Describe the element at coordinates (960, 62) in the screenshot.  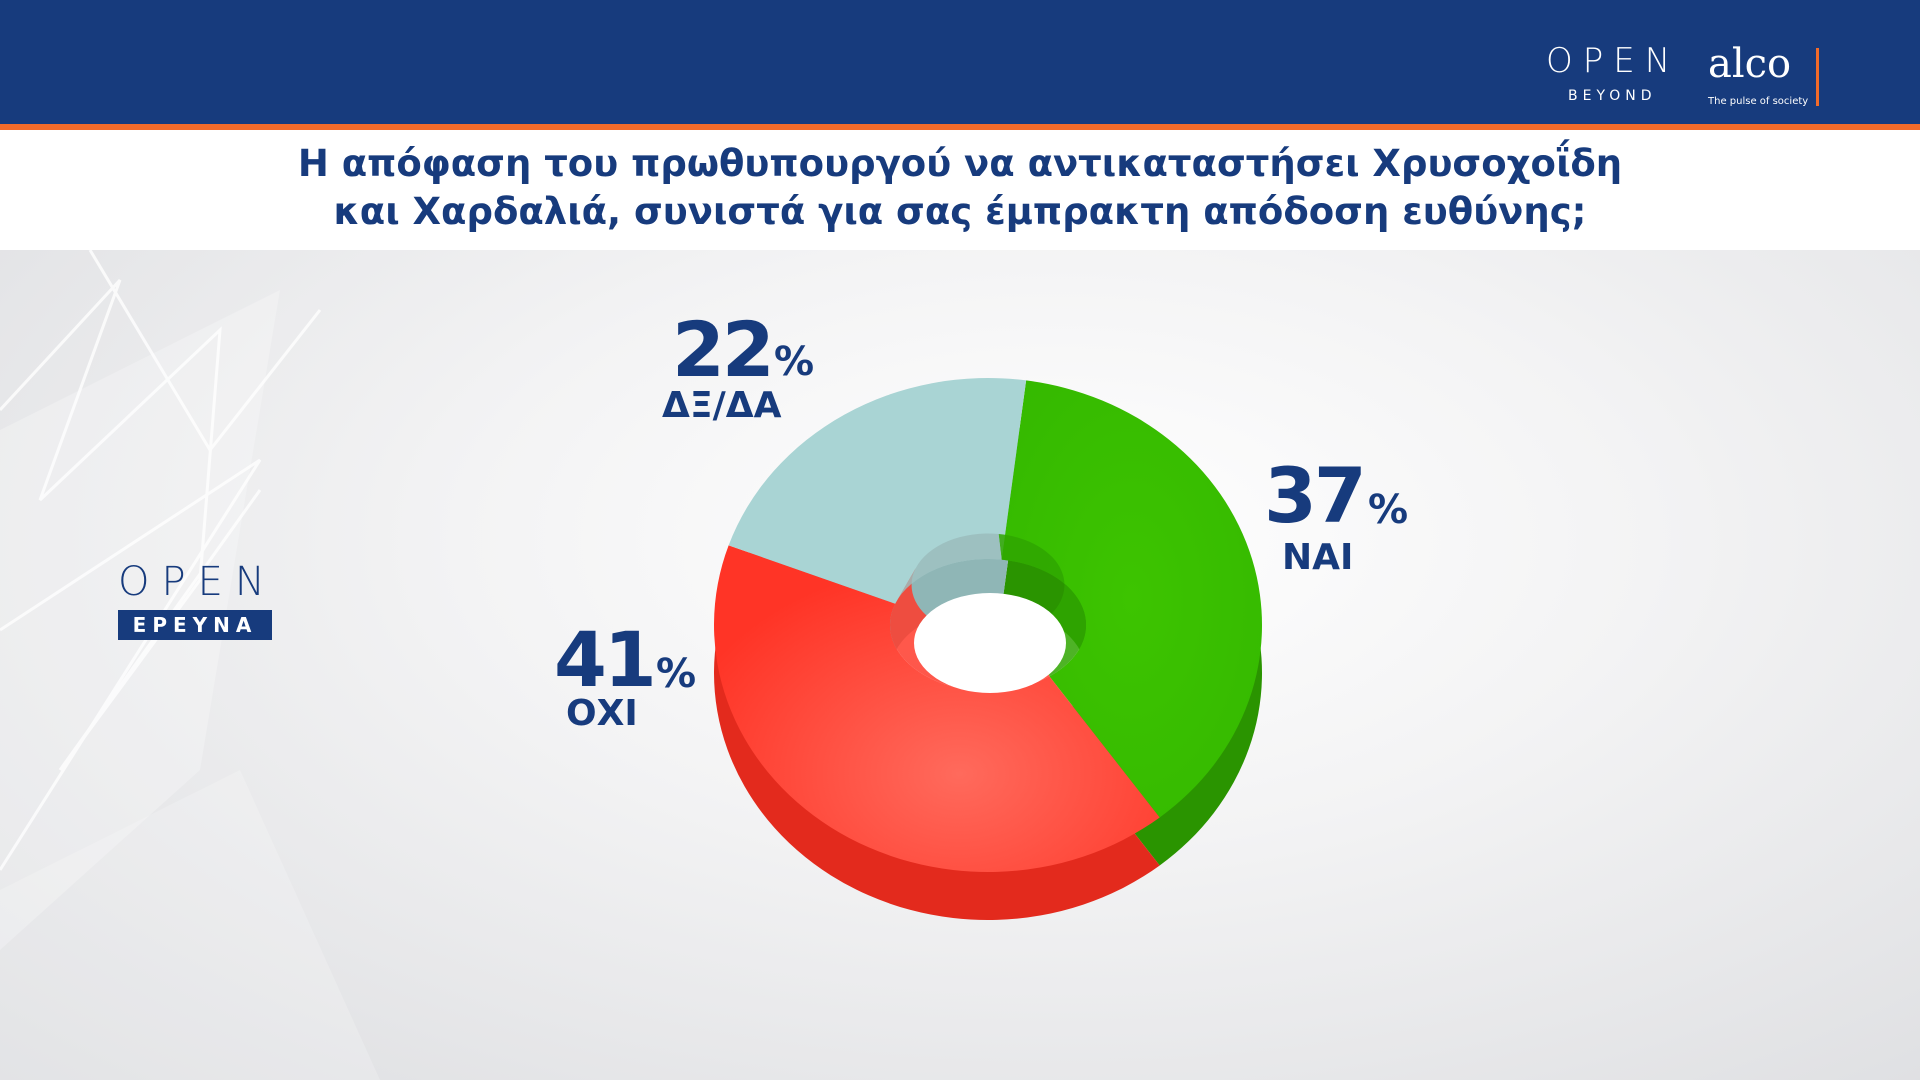
I see `top-banner` at that location.